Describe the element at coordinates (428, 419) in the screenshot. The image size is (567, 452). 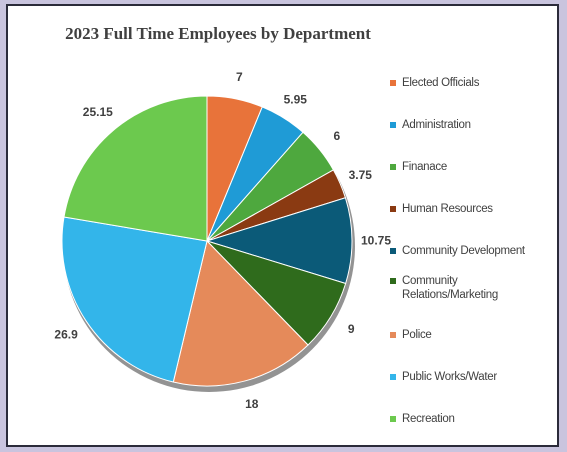
I see `legend-label: Recreation` at that location.